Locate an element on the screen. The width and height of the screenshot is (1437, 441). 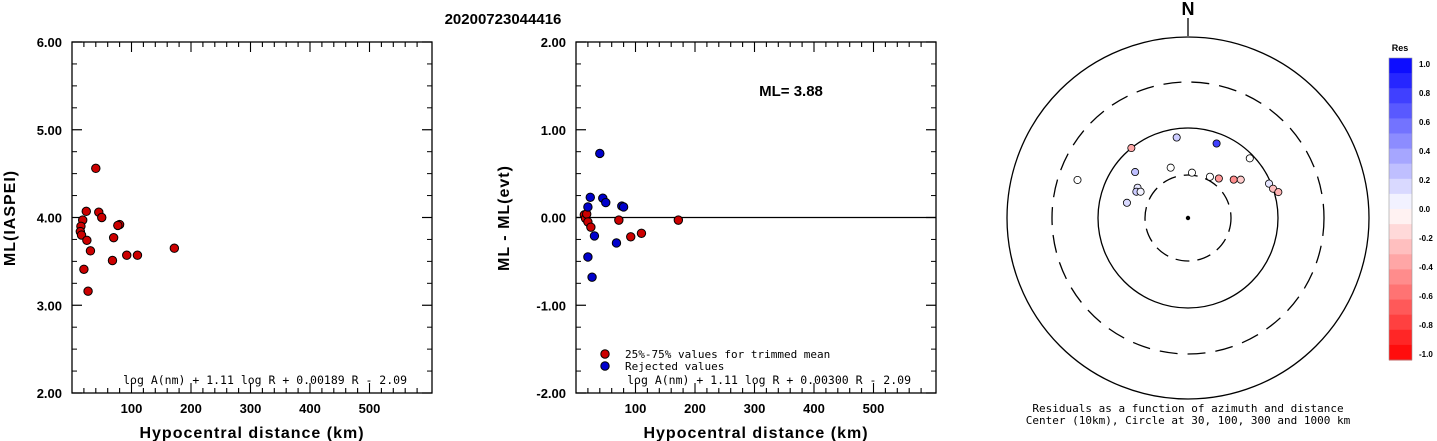
res-xtick-label: 100 is located at coordinates (636, 408).